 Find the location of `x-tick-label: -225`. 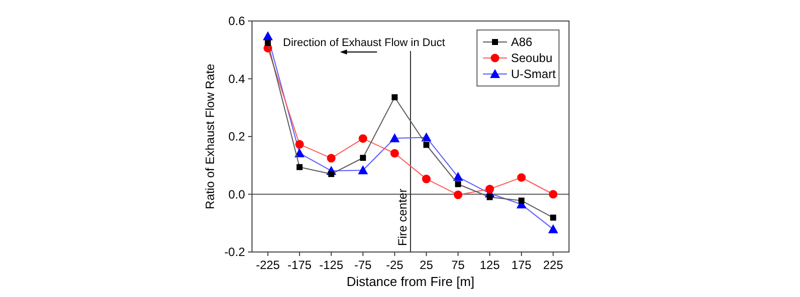

x-tick-label: -225 is located at coordinates (268, 265).